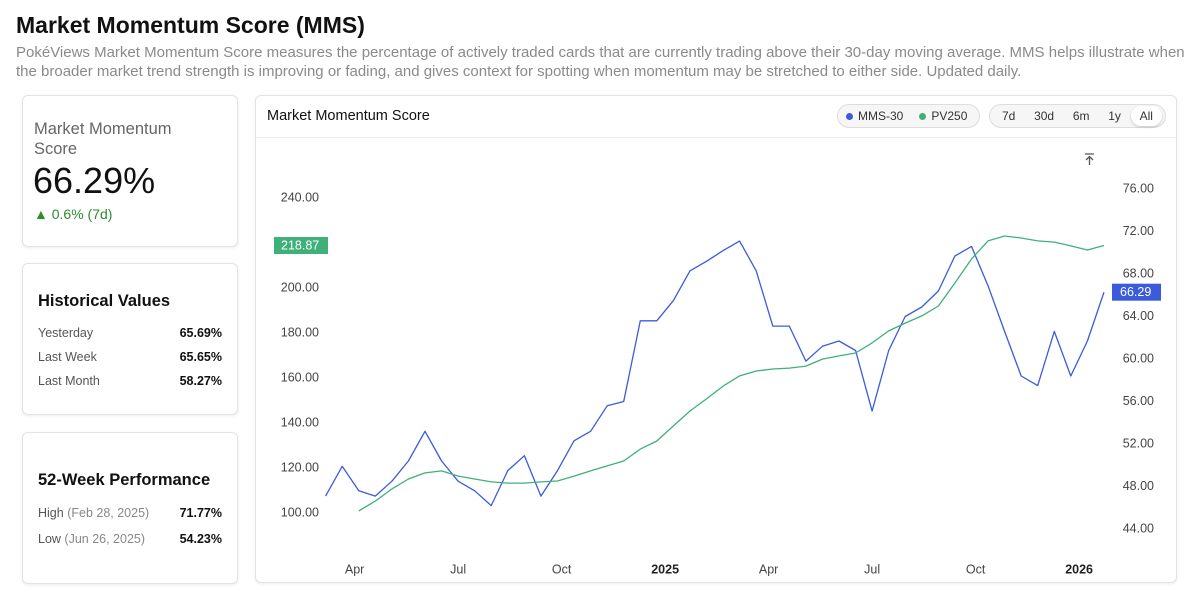 Image resolution: width=1200 pixels, height=614 pixels. What do you see at coordinates (1114, 116) in the screenshot?
I see `range-button: 1y` at bounding box center [1114, 116].